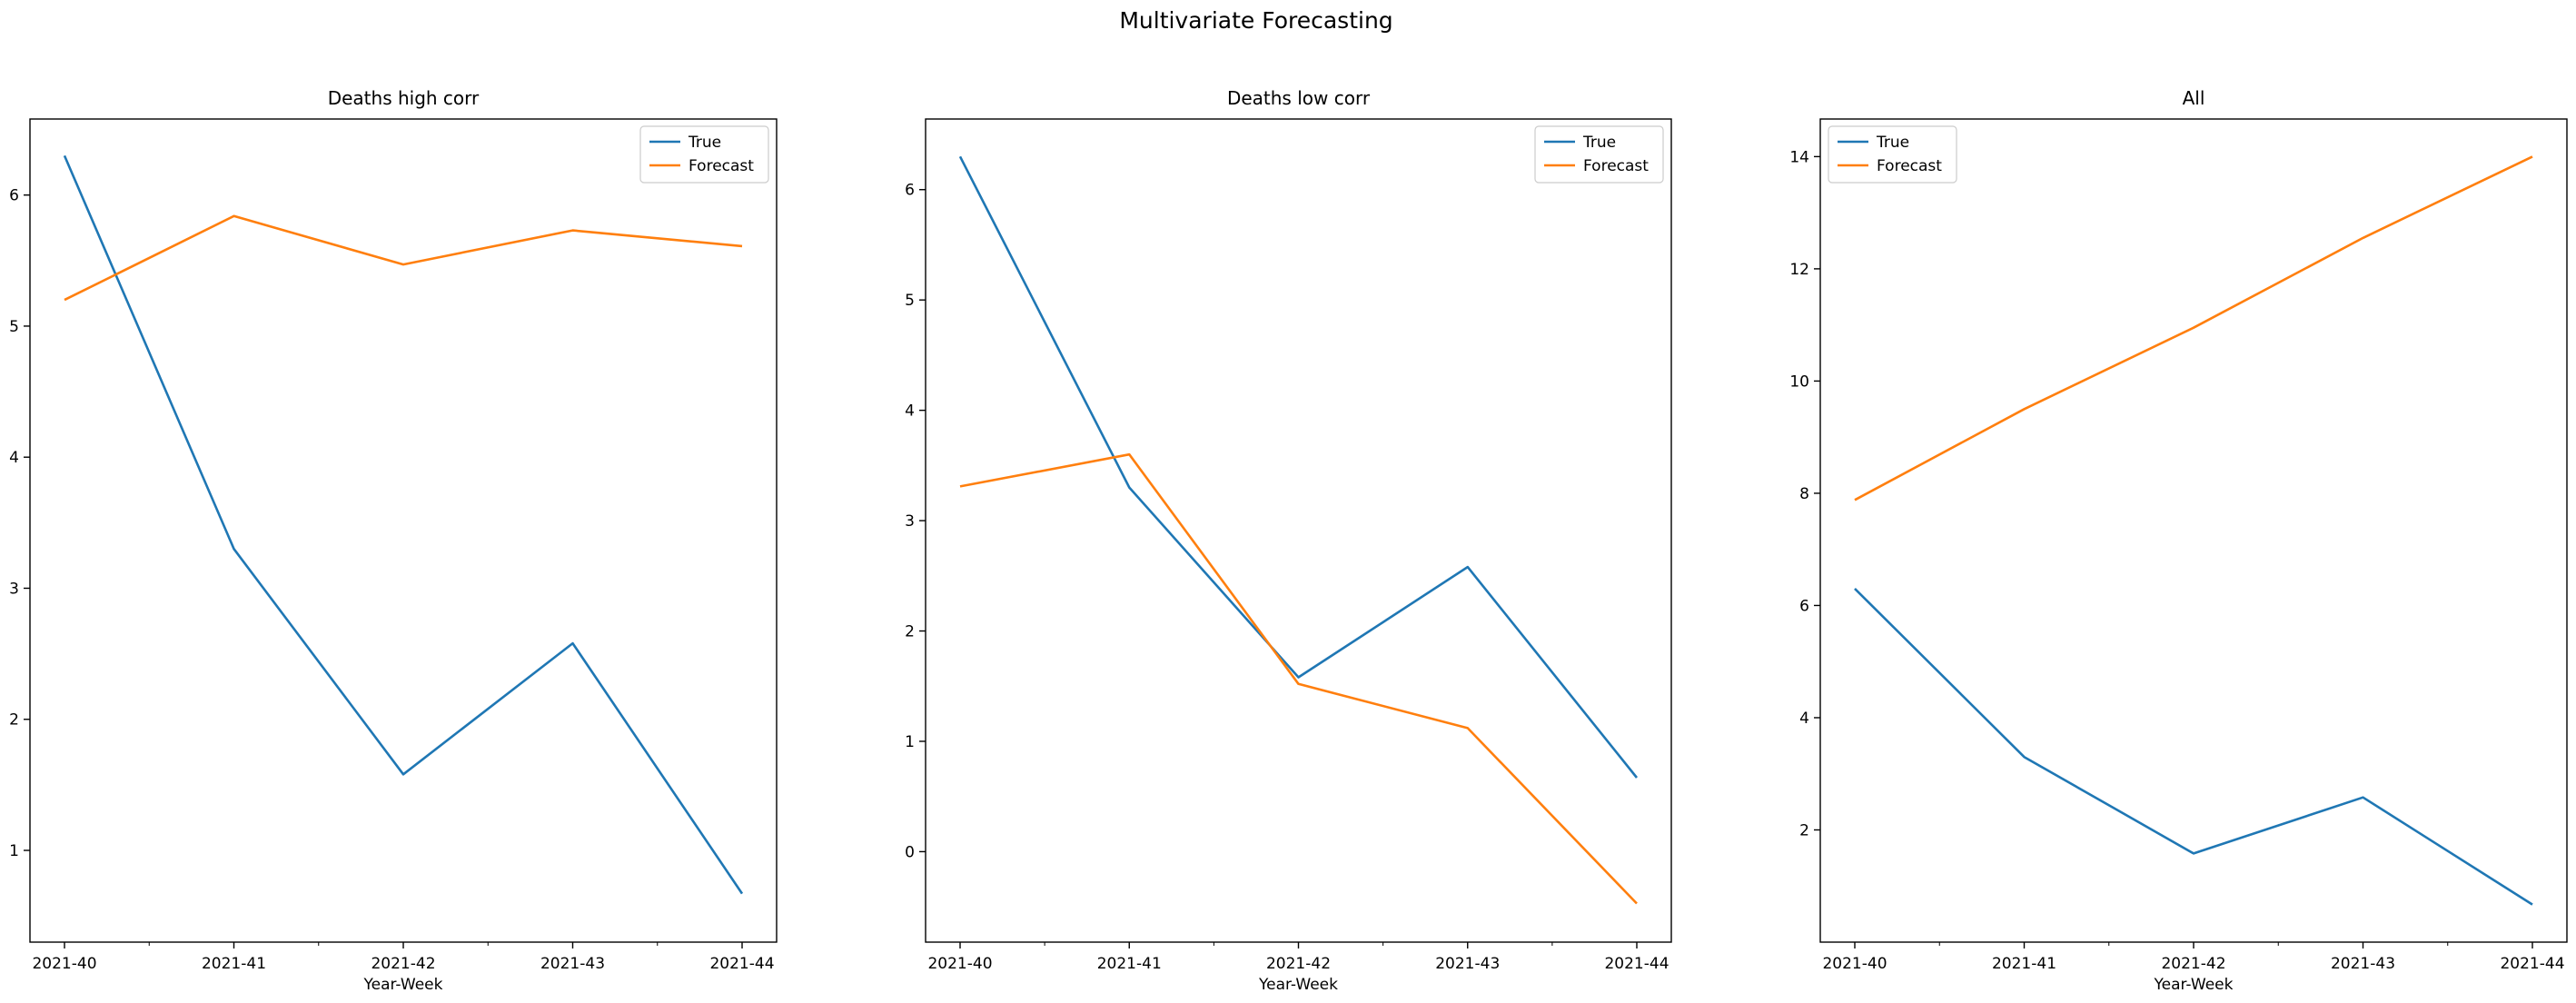  Describe the element at coordinates (404, 98) in the screenshot. I see `subplot-title: Deaths high corr` at that location.